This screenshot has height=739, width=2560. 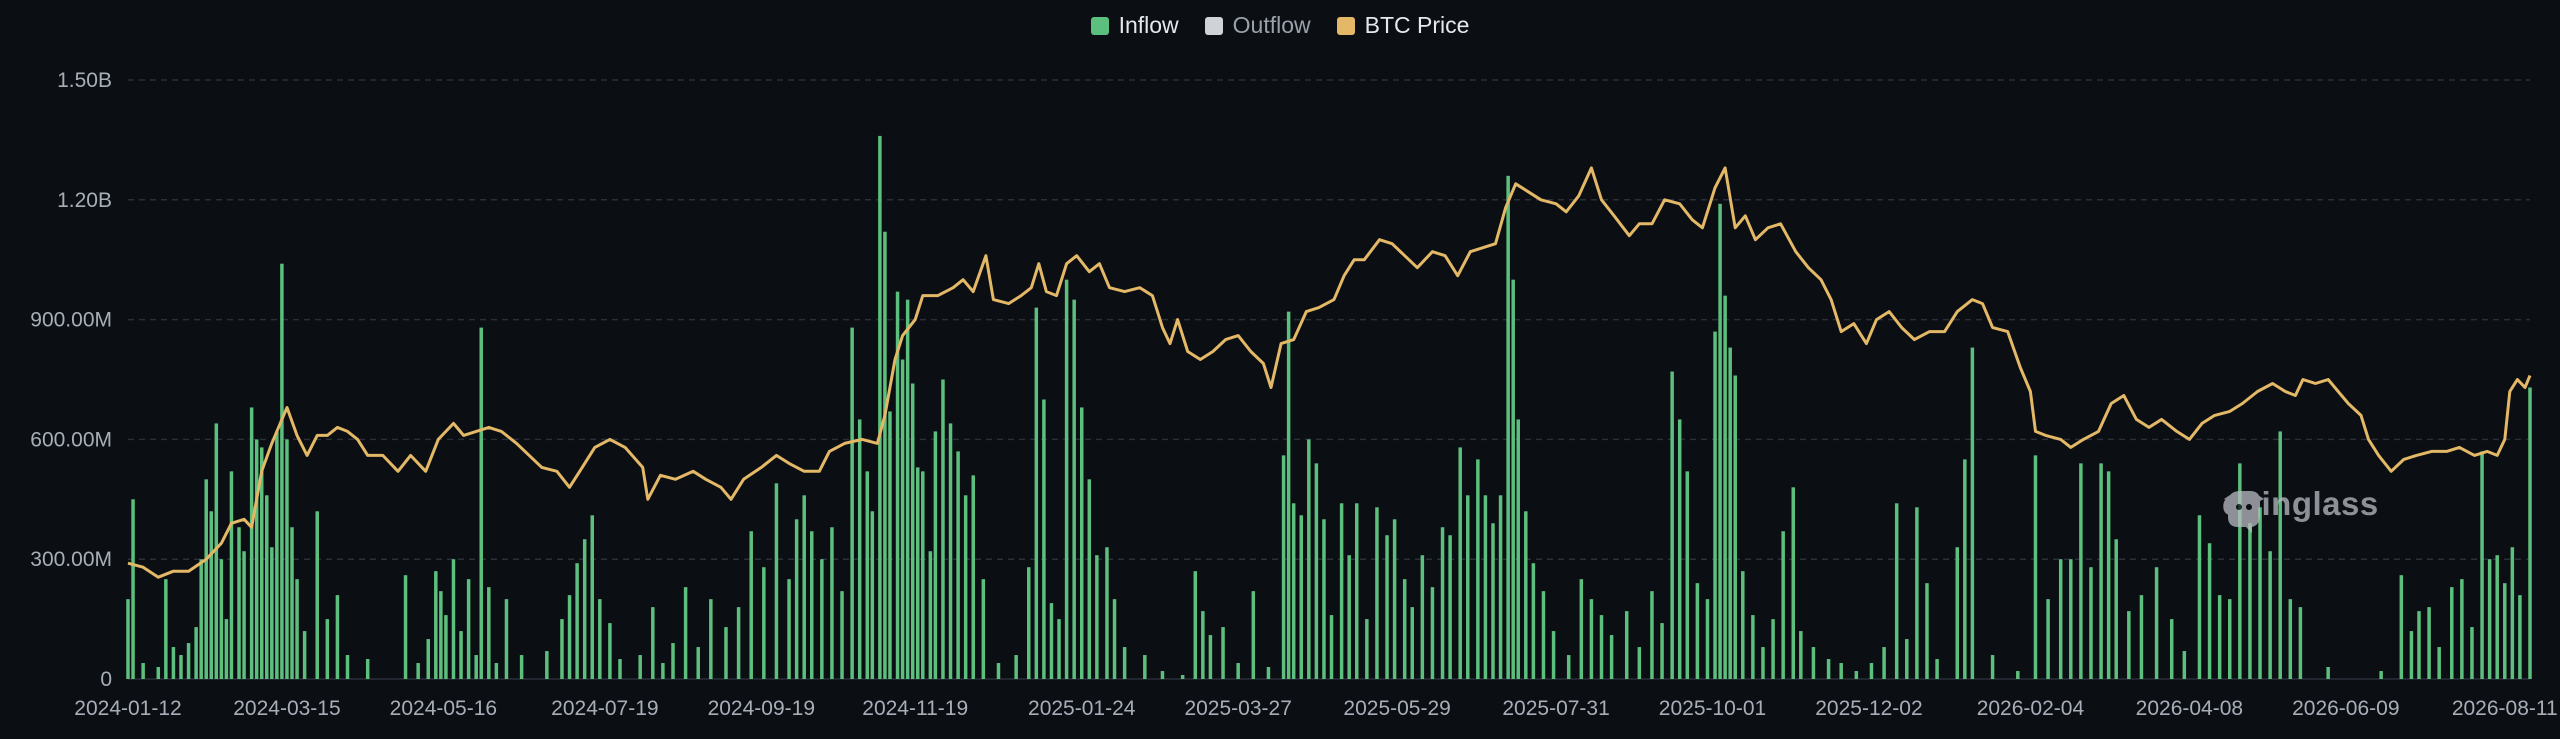 I want to click on x-tick-label: 2026-02-04, so click(x=2031, y=708).